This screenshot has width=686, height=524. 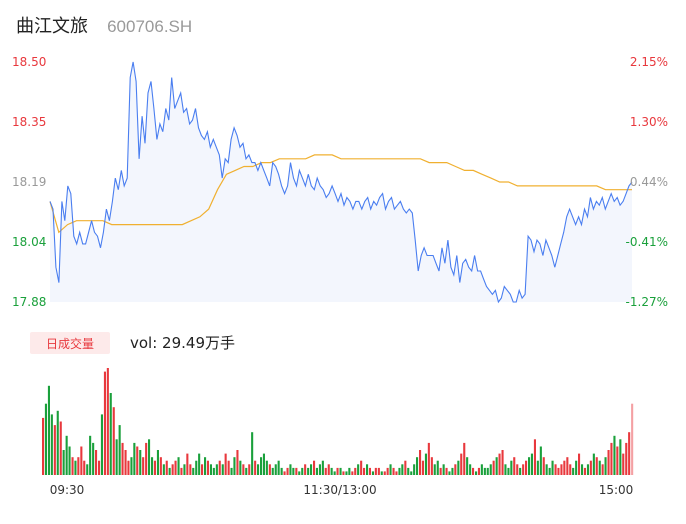 What do you see at coordinates (649, 122) in the screenshot?
I see `percent-tick-label: 1.30%` at bounding box center [649, 122].